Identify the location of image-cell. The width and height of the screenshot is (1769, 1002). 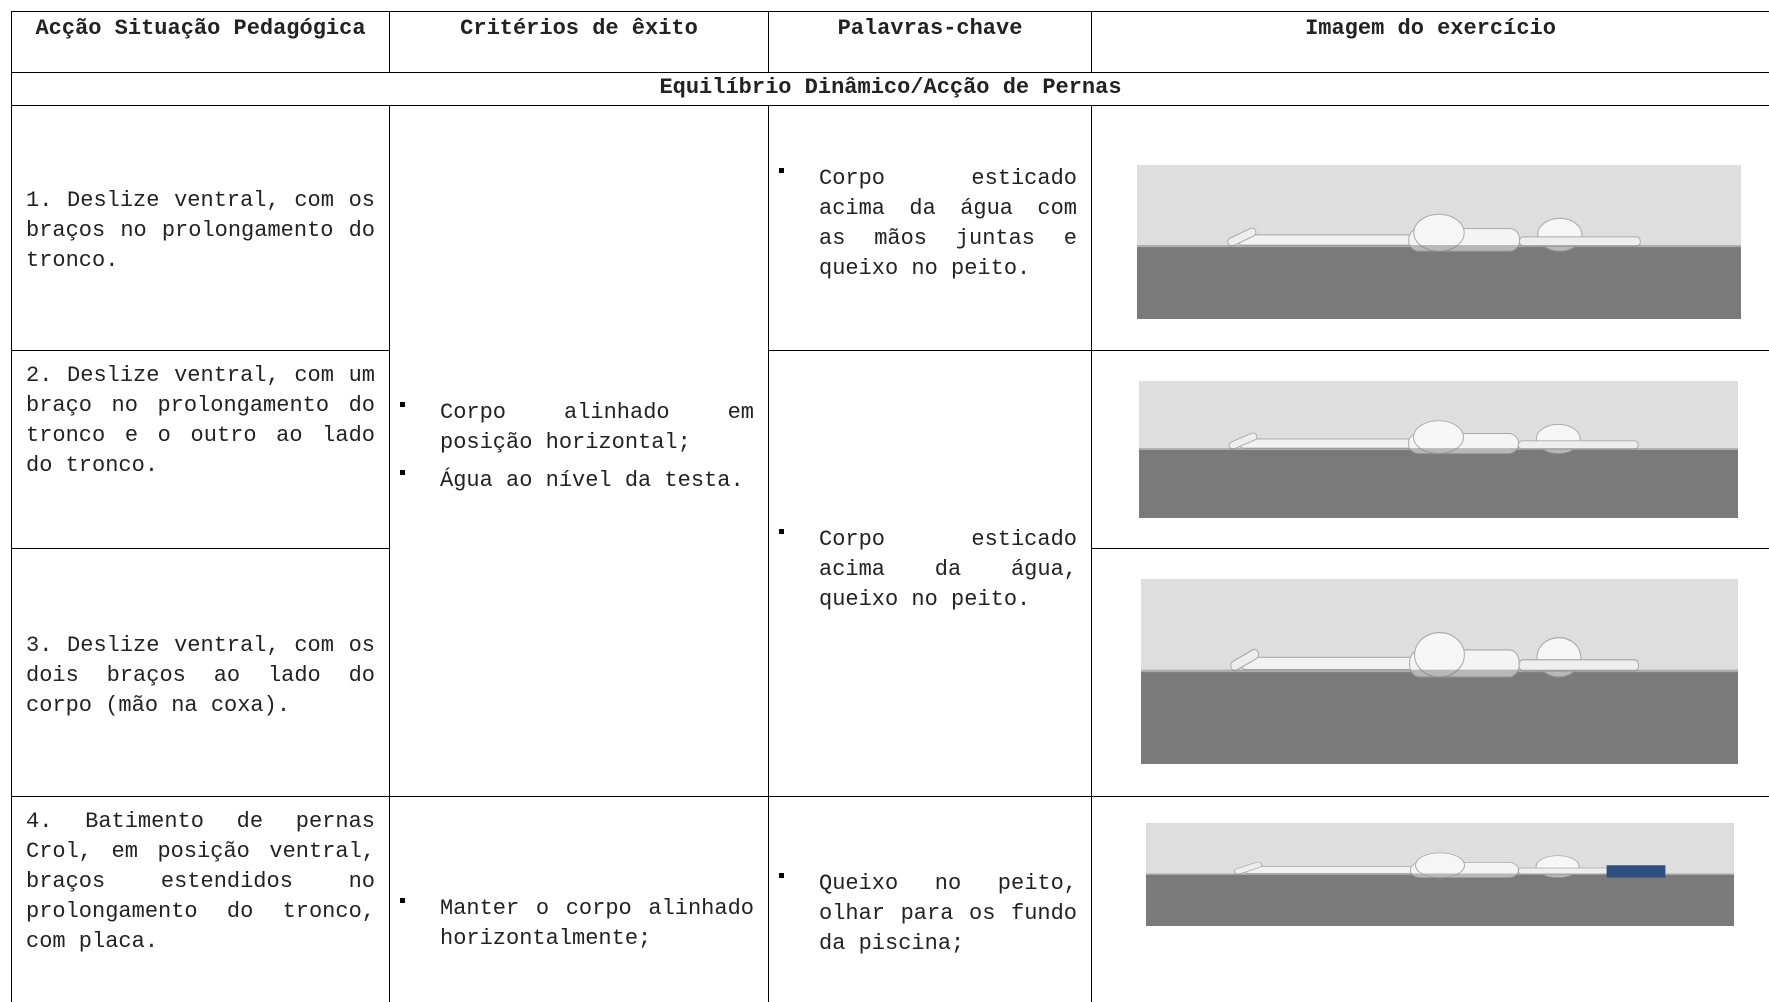
(1430, 899).